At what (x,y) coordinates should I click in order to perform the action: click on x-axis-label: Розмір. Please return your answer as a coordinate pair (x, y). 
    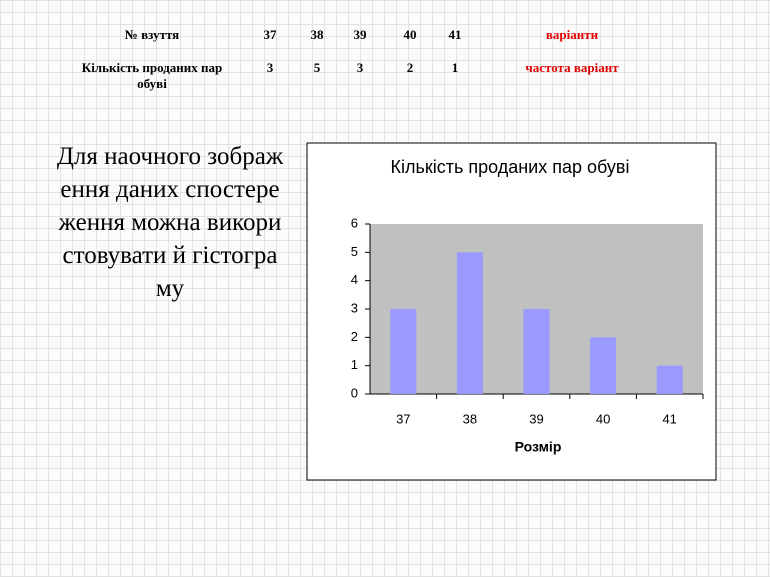
    Looking at the image, I should click on (538, 447).